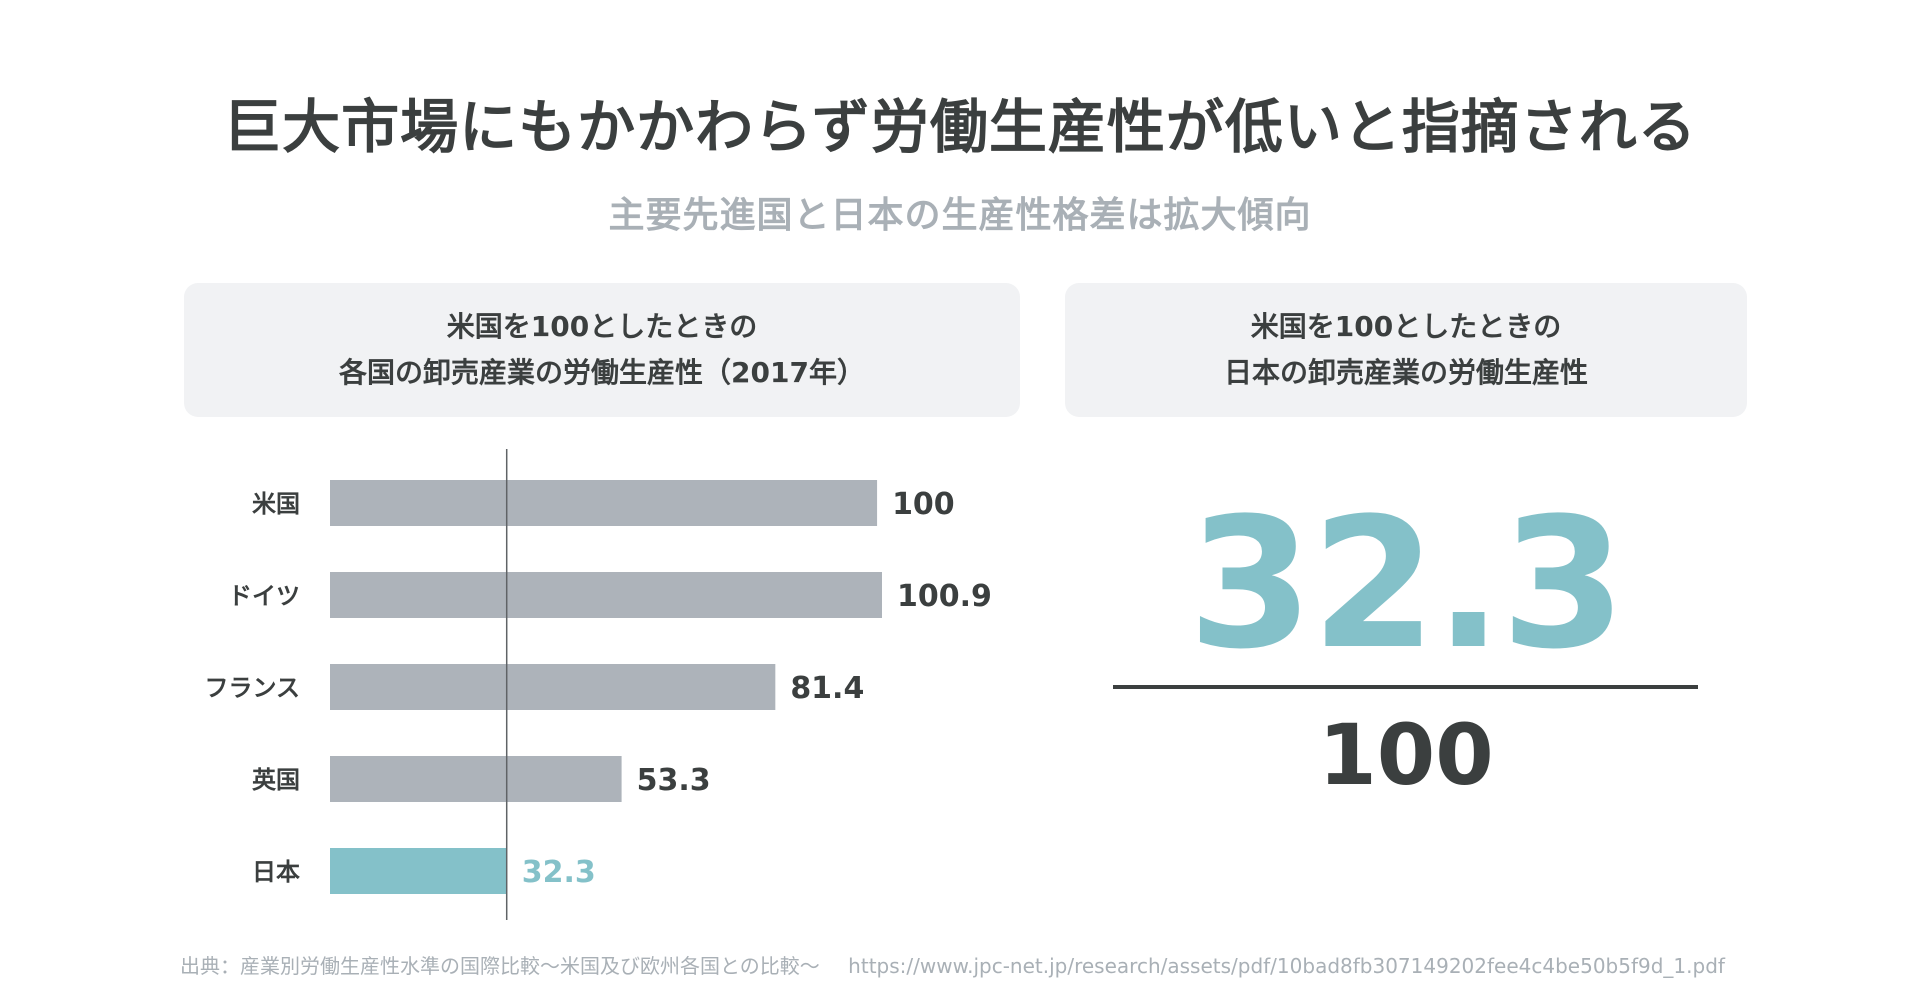  Describe the element at coordinates (264, 596) in the screenshot. I see `bar-category-label: ドイツ` at that location.